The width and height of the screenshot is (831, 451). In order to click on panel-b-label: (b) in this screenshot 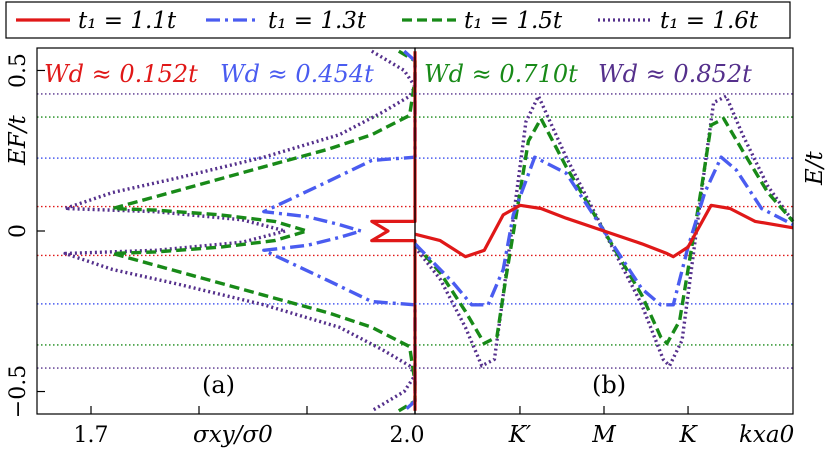, I will do `click(609, 385)`.